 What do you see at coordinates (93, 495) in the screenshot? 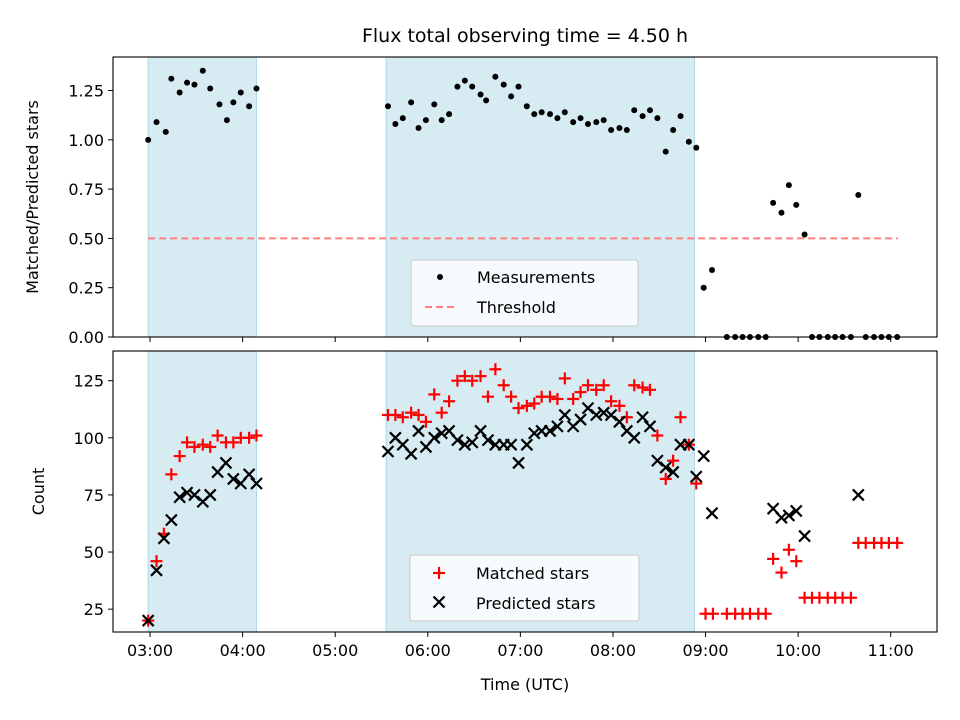
I see `bottom-panel-y-ticks: 25 50 75 100 125` at bounding box center [93, 495].